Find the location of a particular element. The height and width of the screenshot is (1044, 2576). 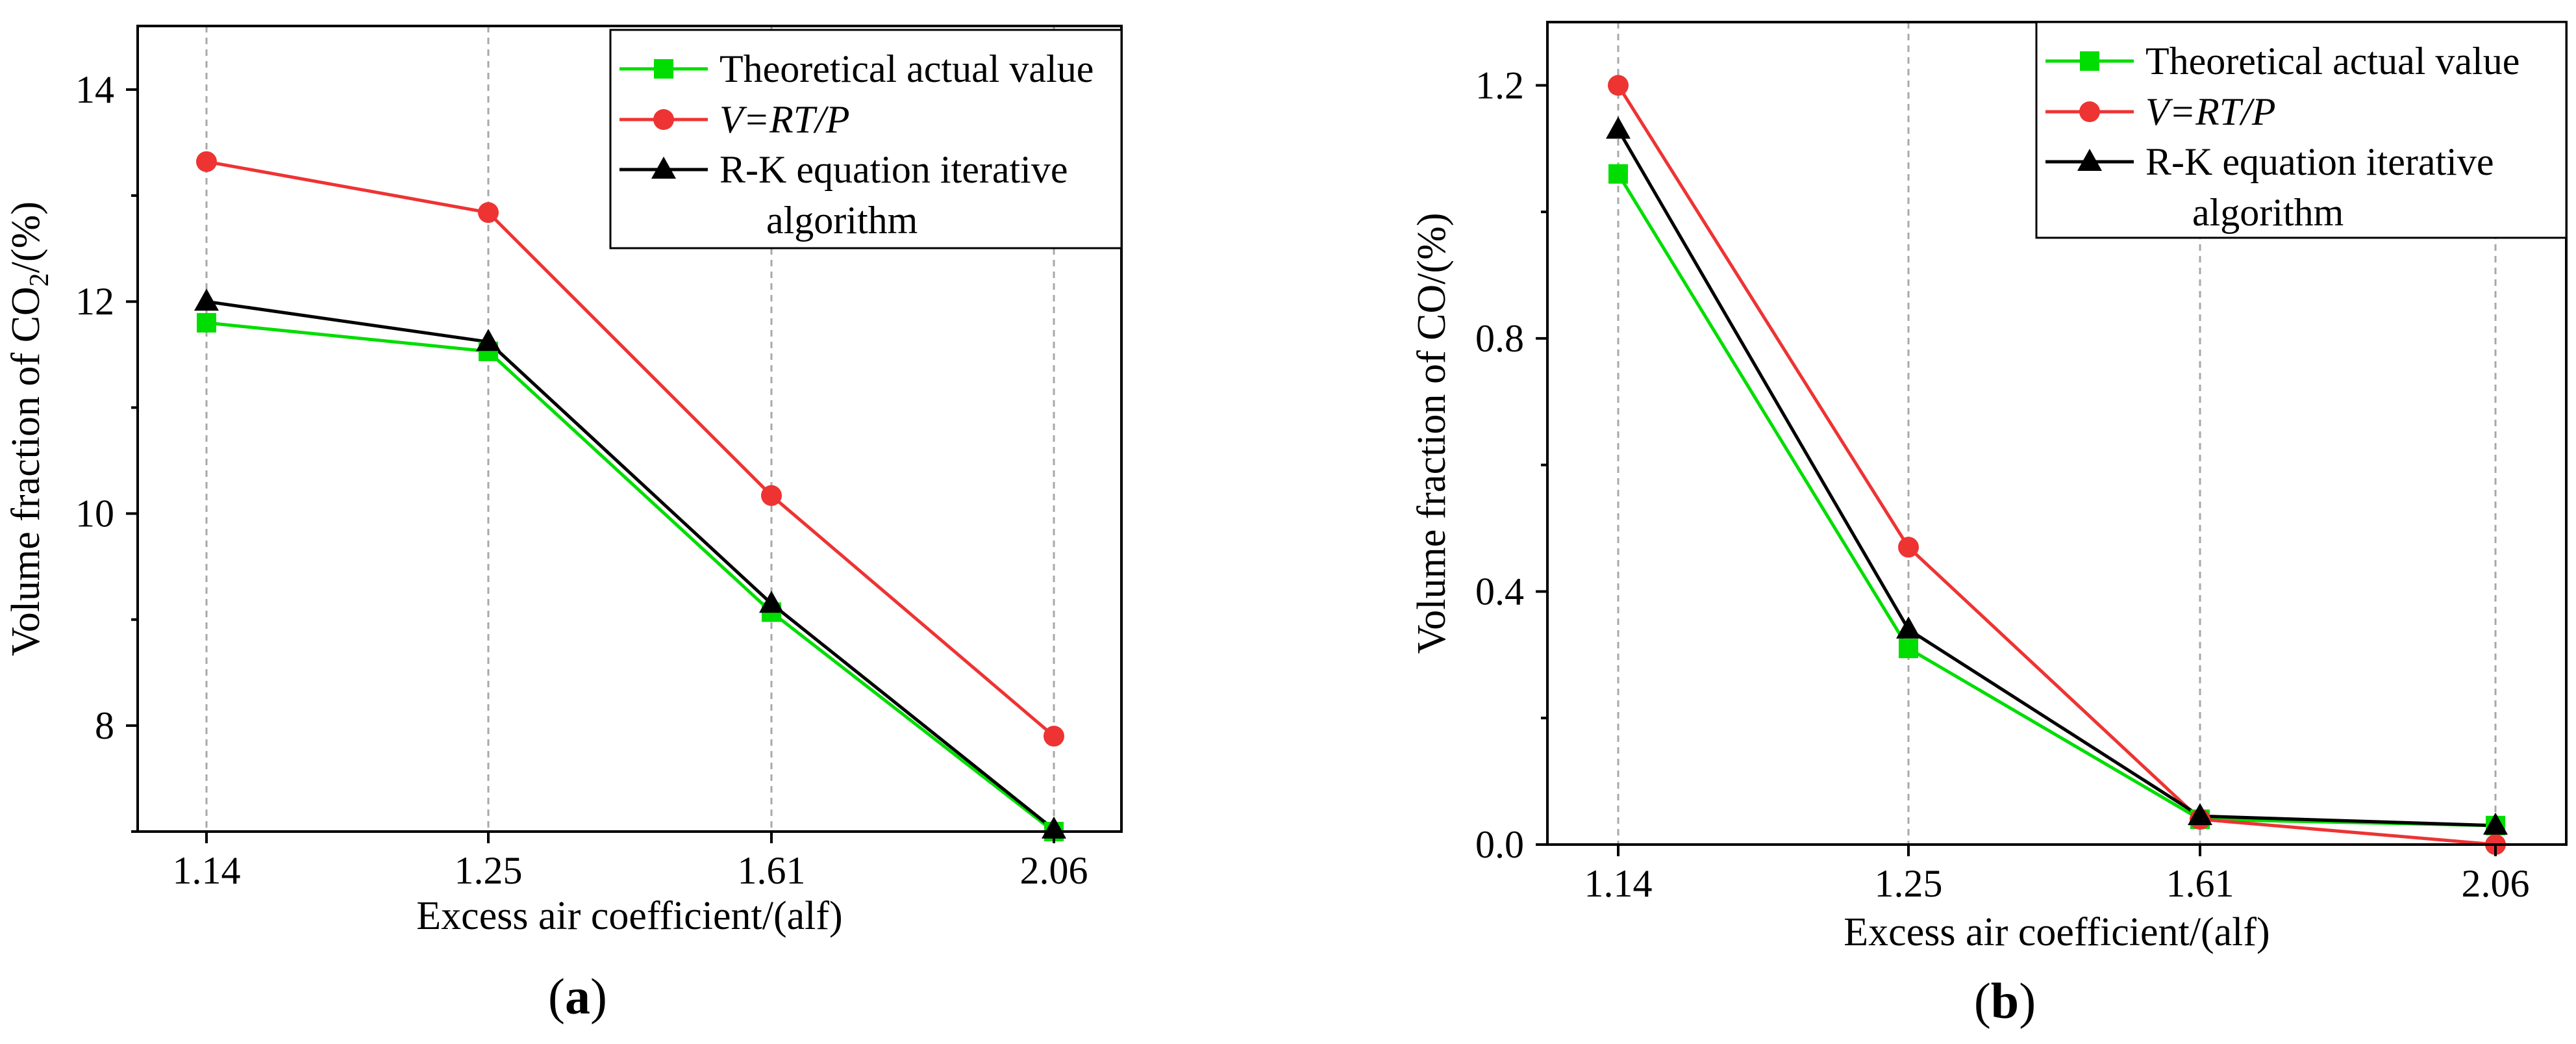

x-tick-label-a-2: 1.61 is located at coordinates (772, 870).